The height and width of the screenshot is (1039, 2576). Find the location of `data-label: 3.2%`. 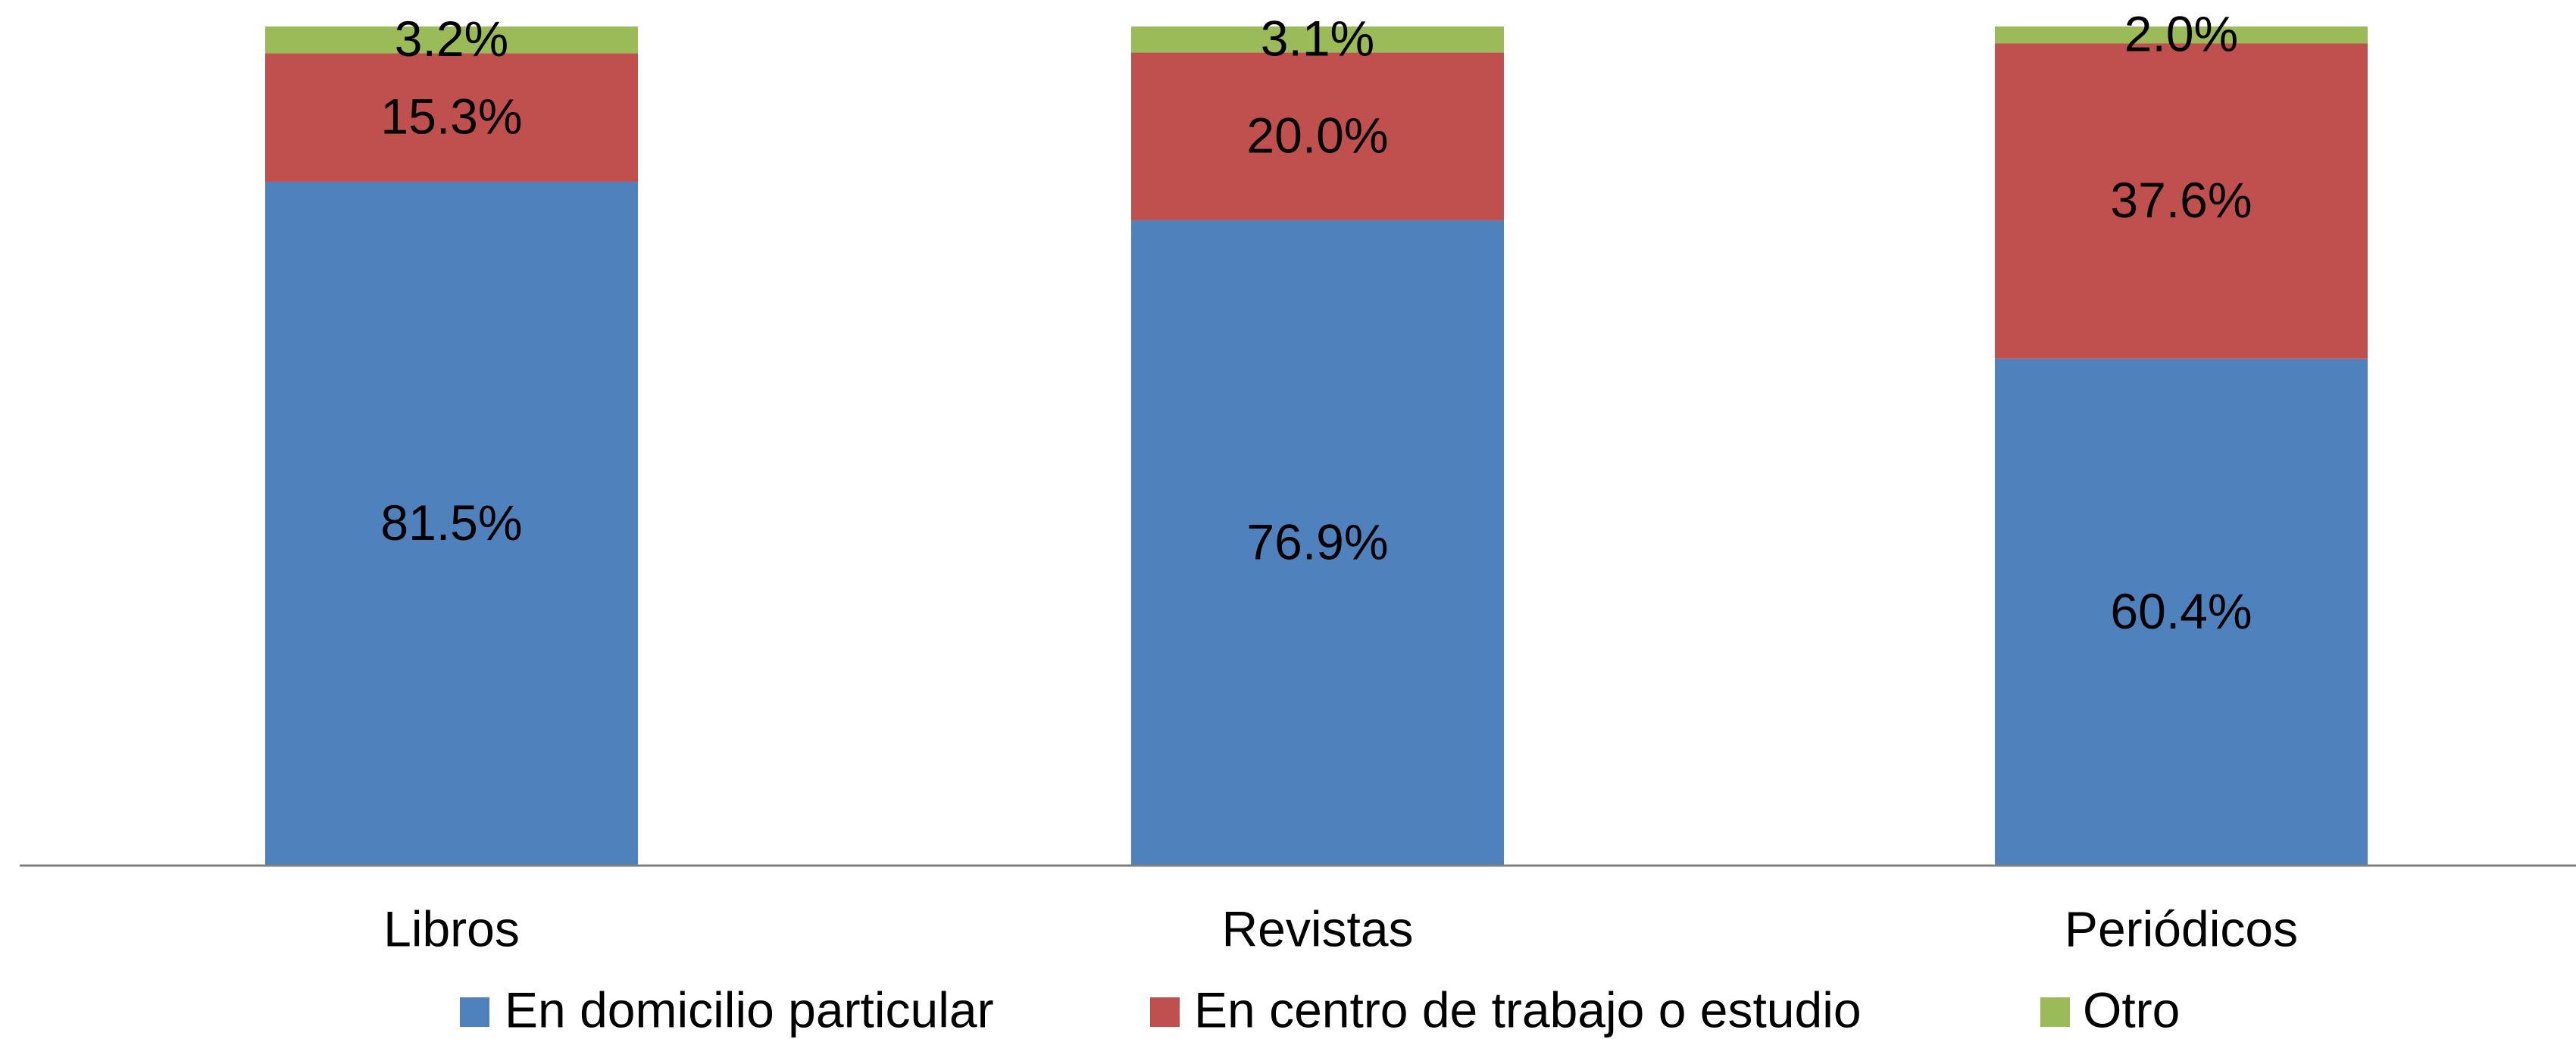

data-label: 3.2% is located at coordinates (451, 39).